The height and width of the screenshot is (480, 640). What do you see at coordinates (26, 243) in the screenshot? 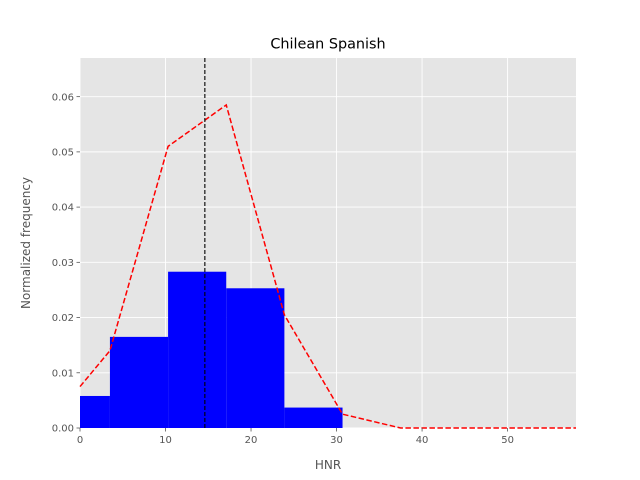
I see `y-axis-label: Normalized frequency` at bounding box center [26, 243].